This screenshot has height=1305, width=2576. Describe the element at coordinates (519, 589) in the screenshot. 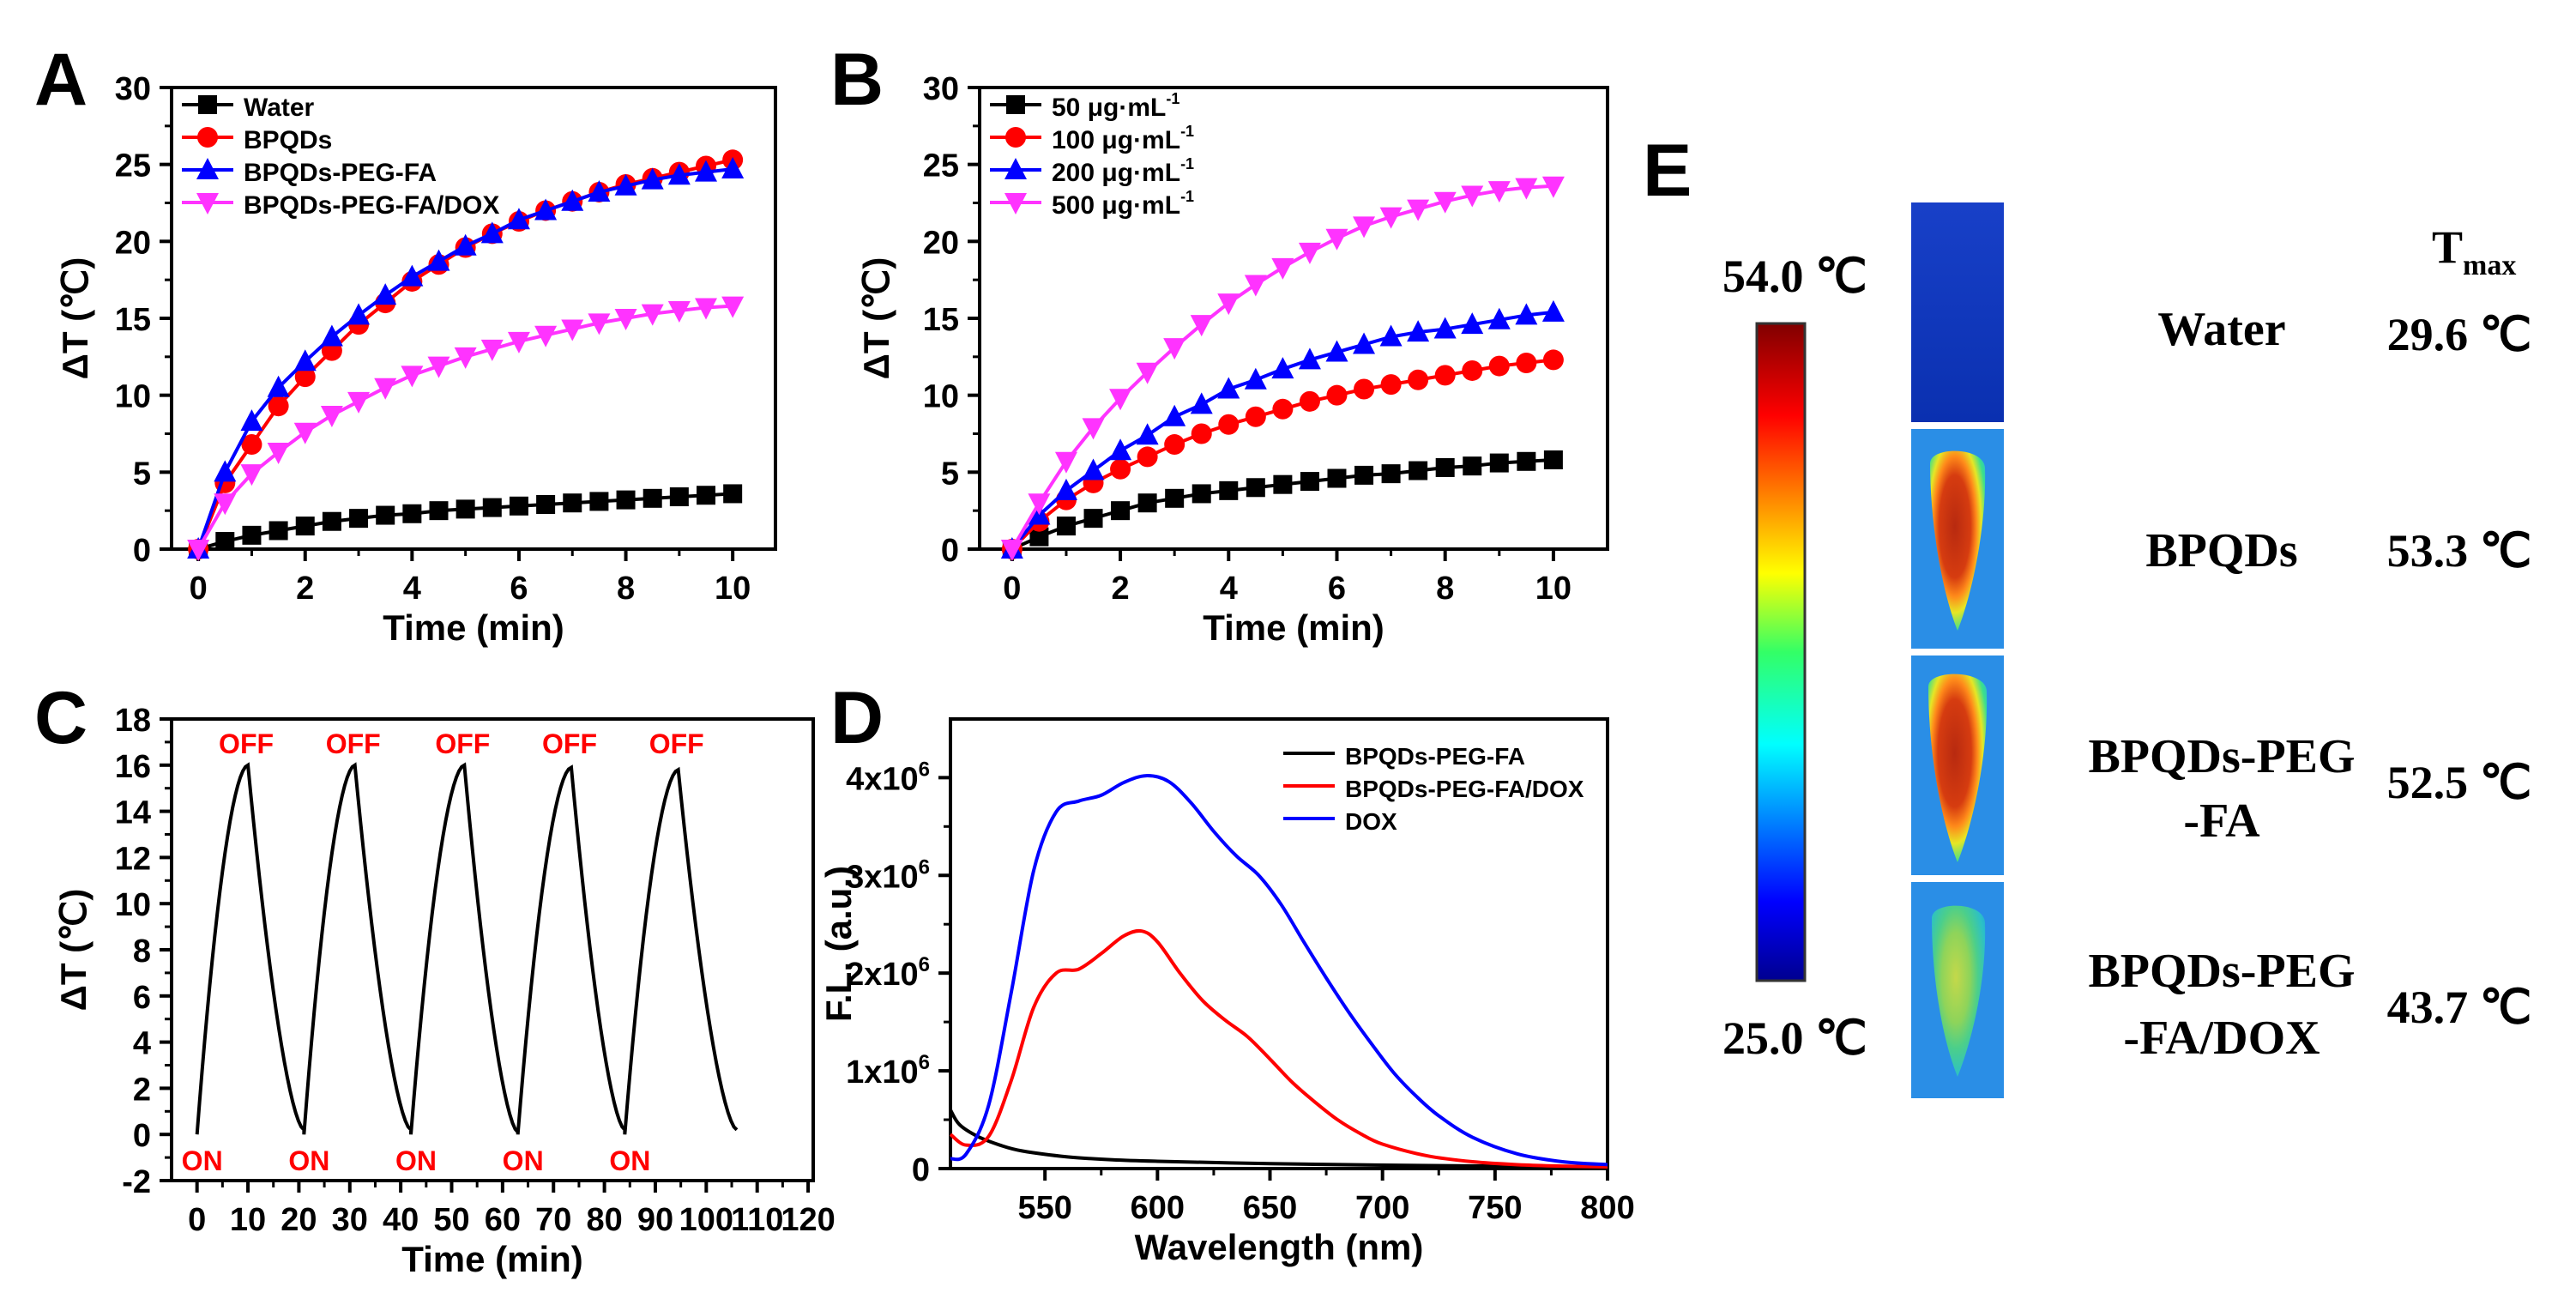

I see `x-tick-label: 6` at that location.